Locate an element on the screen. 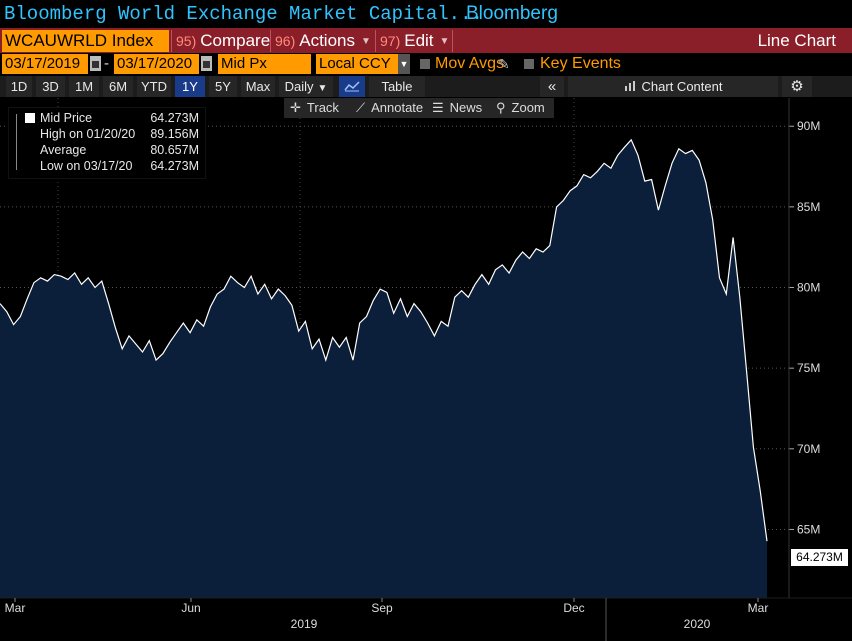  mov-avgs-label: Mov Avgs is located at coordinates (470, 63).